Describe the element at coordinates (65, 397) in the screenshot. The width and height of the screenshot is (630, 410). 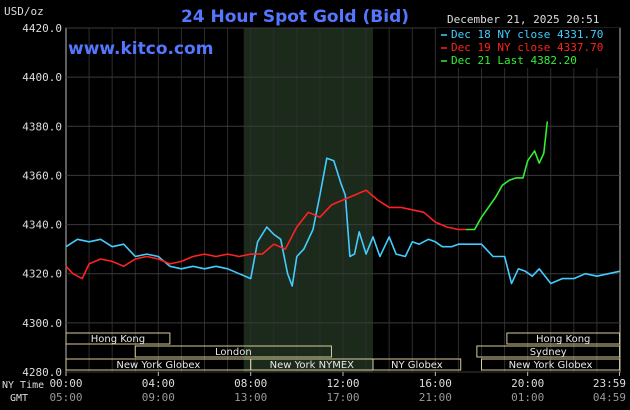
I see `x-tick-label-gmt: 05:00` at that location.